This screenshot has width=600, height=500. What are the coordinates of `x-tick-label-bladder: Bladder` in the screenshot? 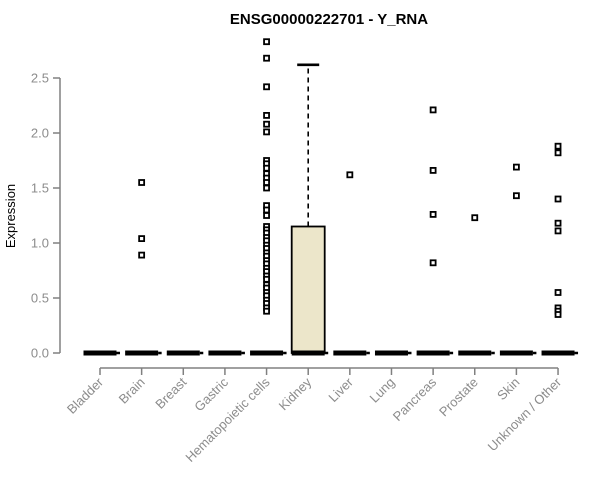 It's located at (85, 395).